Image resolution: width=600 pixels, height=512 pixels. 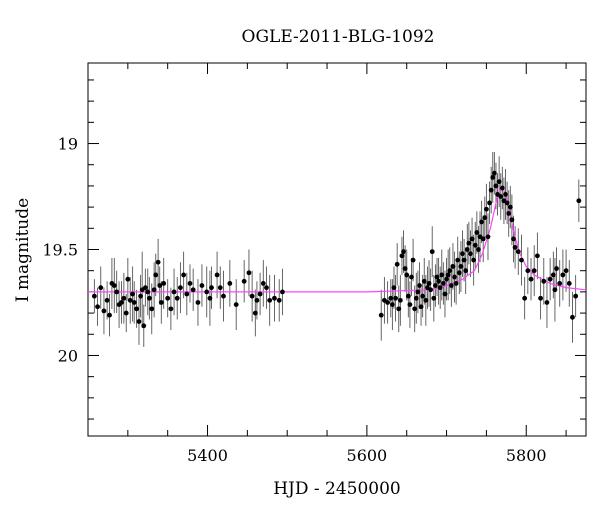 I want to click on y-axis-label: I magnitude, so click(x=23, y=250).